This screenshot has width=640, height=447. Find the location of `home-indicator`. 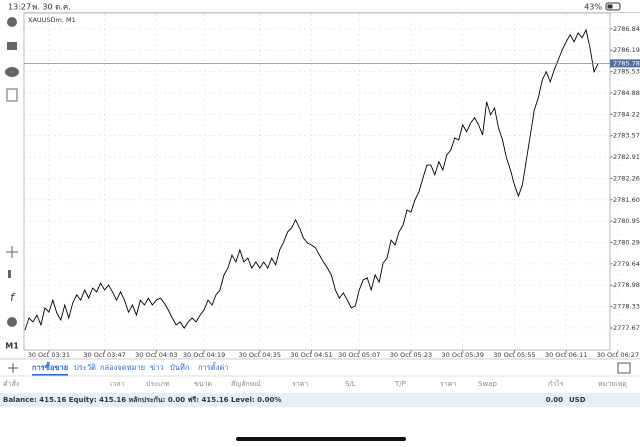

home-indicator is located at coordinates (321, 439).